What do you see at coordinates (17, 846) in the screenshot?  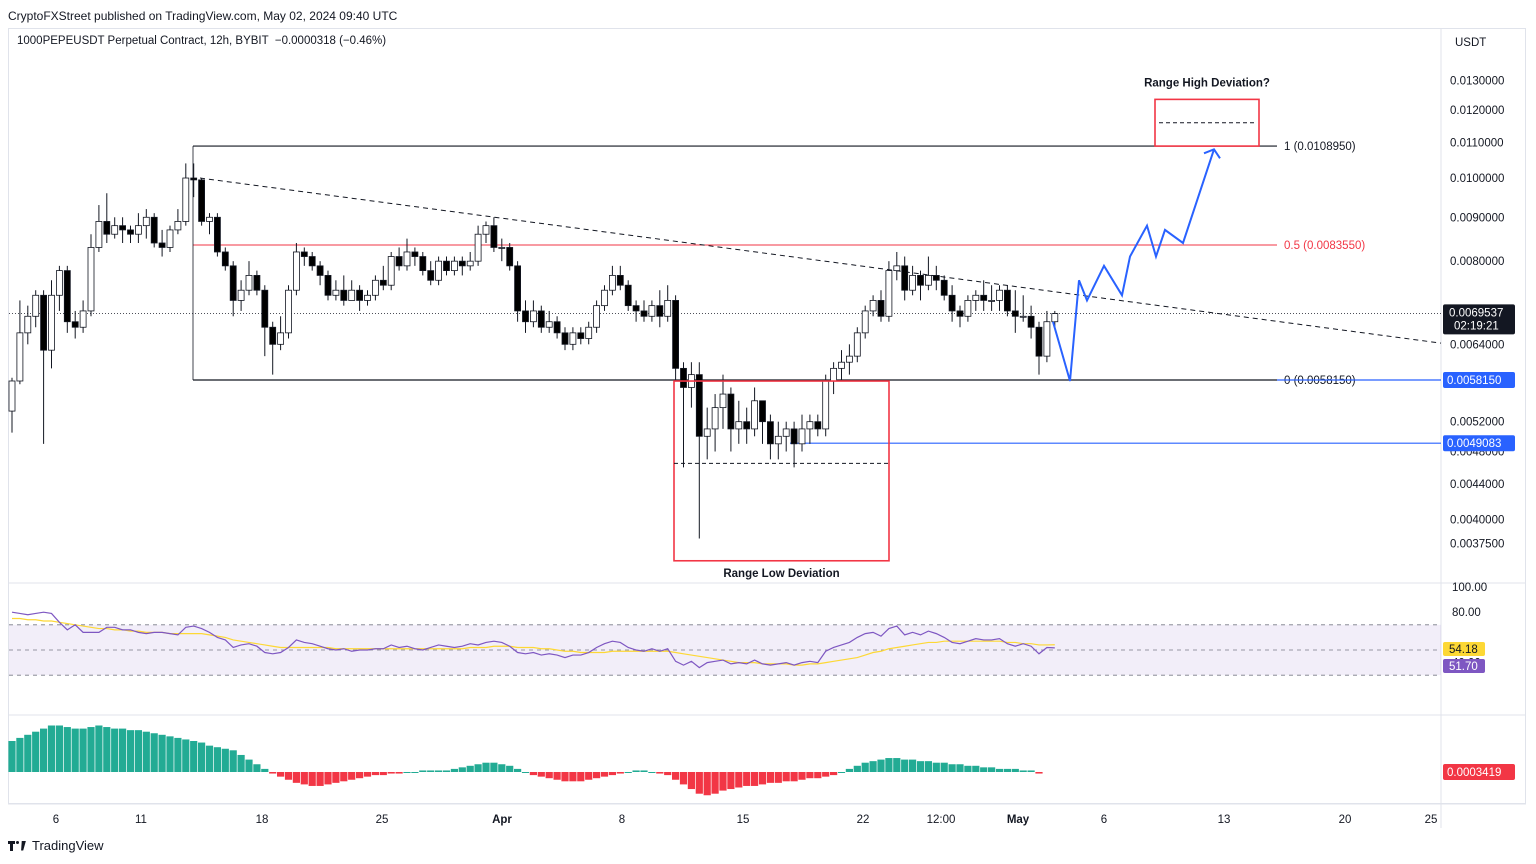 I see `tradingview-logo-icon` at bounding box center [17, 846].